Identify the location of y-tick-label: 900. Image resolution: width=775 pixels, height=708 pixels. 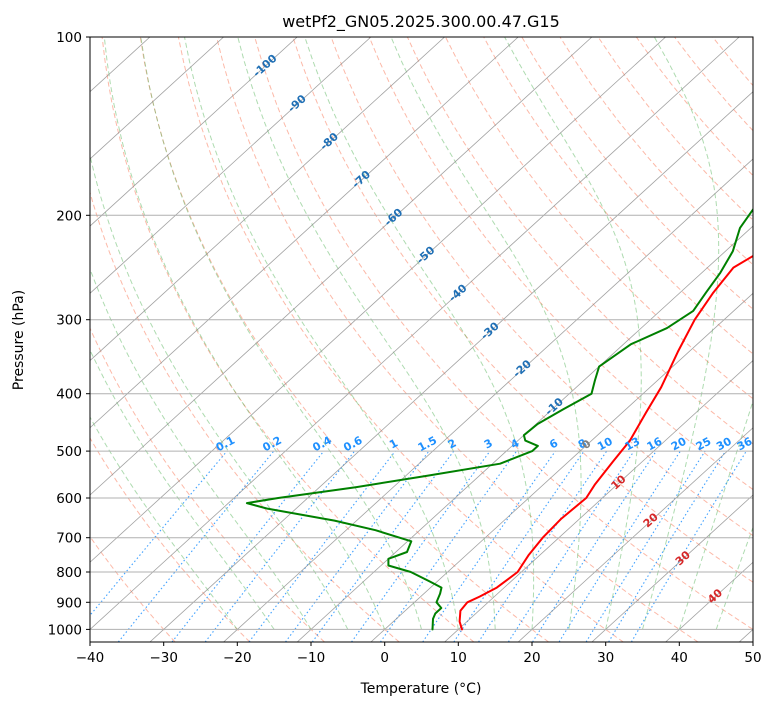
(69, 603).